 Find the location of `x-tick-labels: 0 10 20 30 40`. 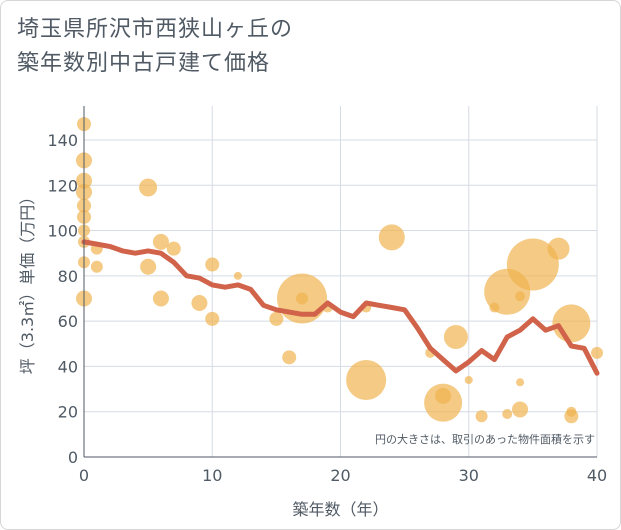

x-tick-labels: 0 10 20 30 40 is located at coordinates (343, 475).